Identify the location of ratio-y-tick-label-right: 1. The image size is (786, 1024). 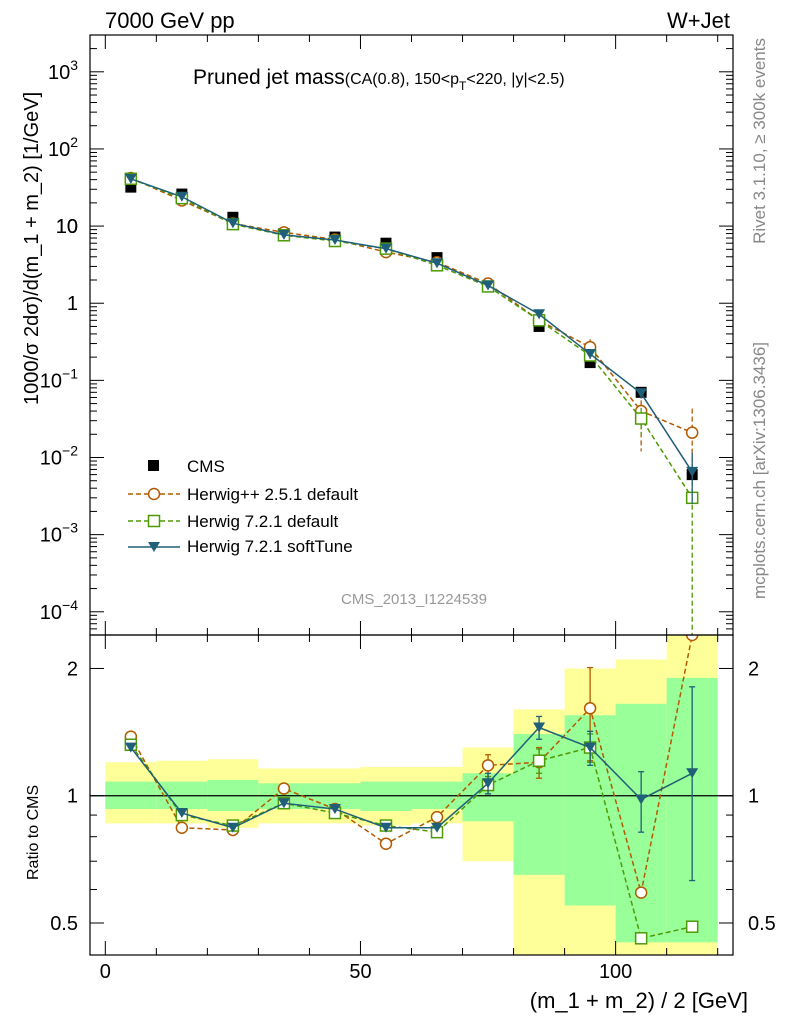
(753, 797).